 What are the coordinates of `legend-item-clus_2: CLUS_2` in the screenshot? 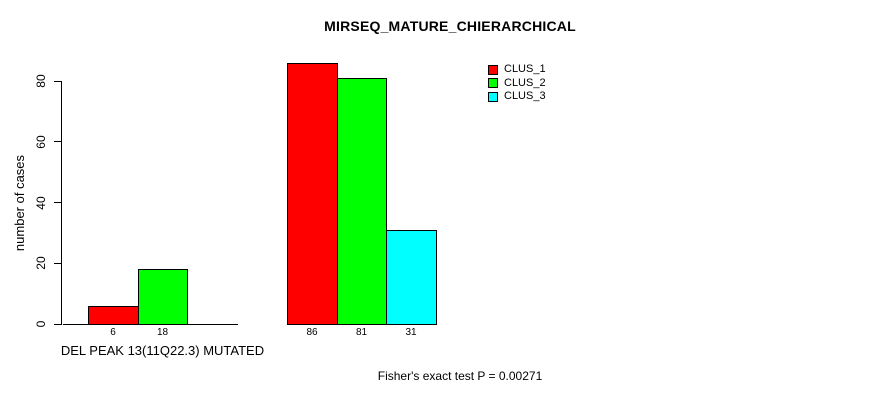 It's located at (517, 84).